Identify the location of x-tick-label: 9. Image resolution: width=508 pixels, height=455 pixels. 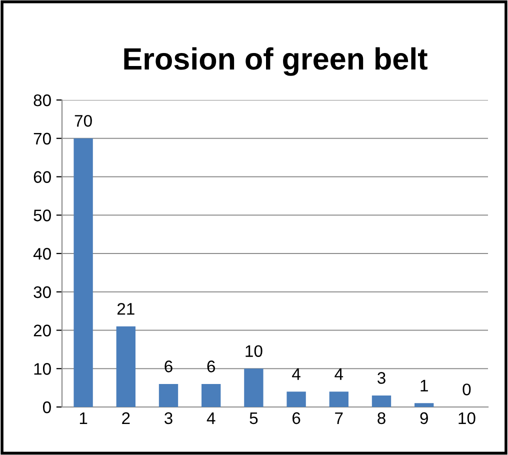
(424, 418).